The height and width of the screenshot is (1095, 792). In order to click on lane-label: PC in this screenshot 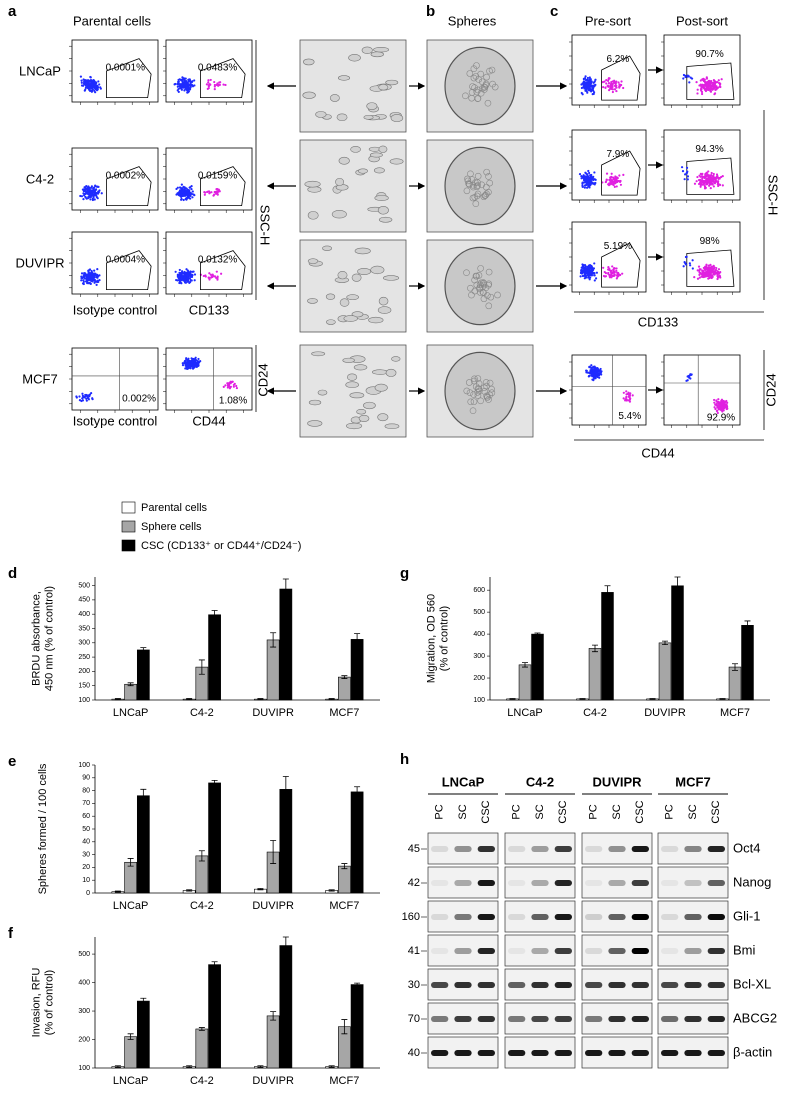, I will do `click(670, 811)`.